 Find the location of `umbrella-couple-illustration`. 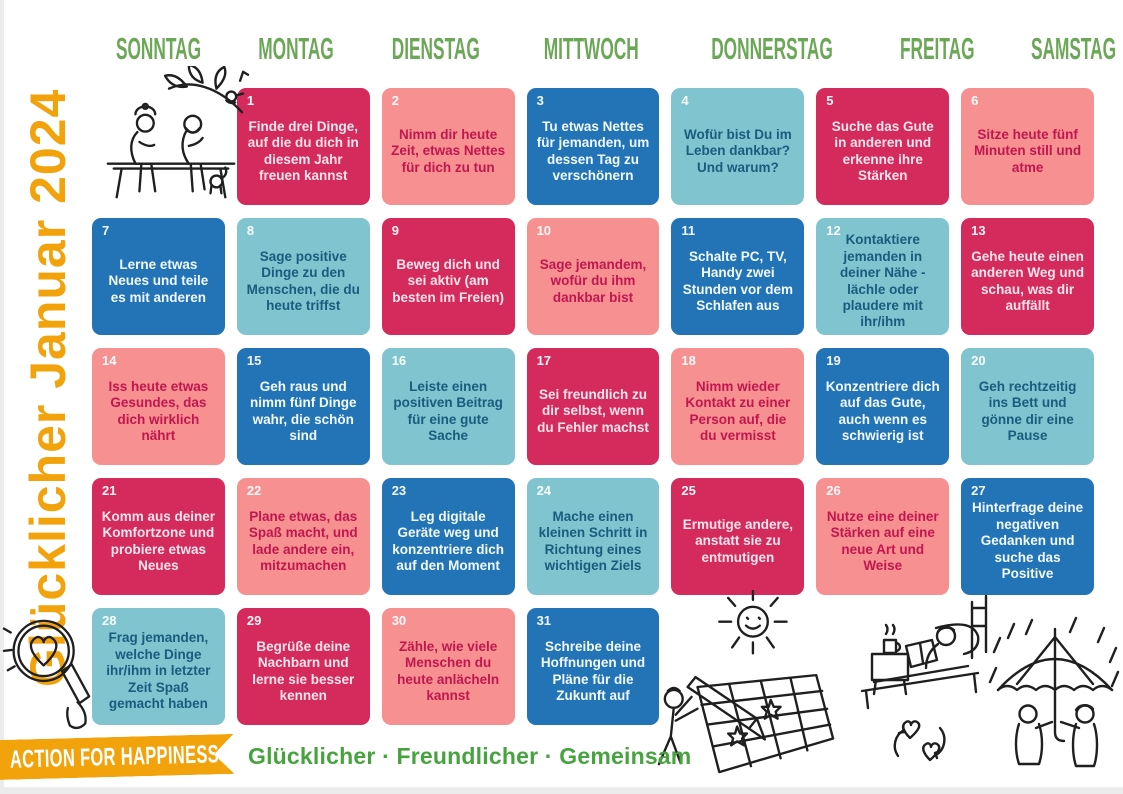

umbrella-couple-illustration is located at coordinates (1055, 694).